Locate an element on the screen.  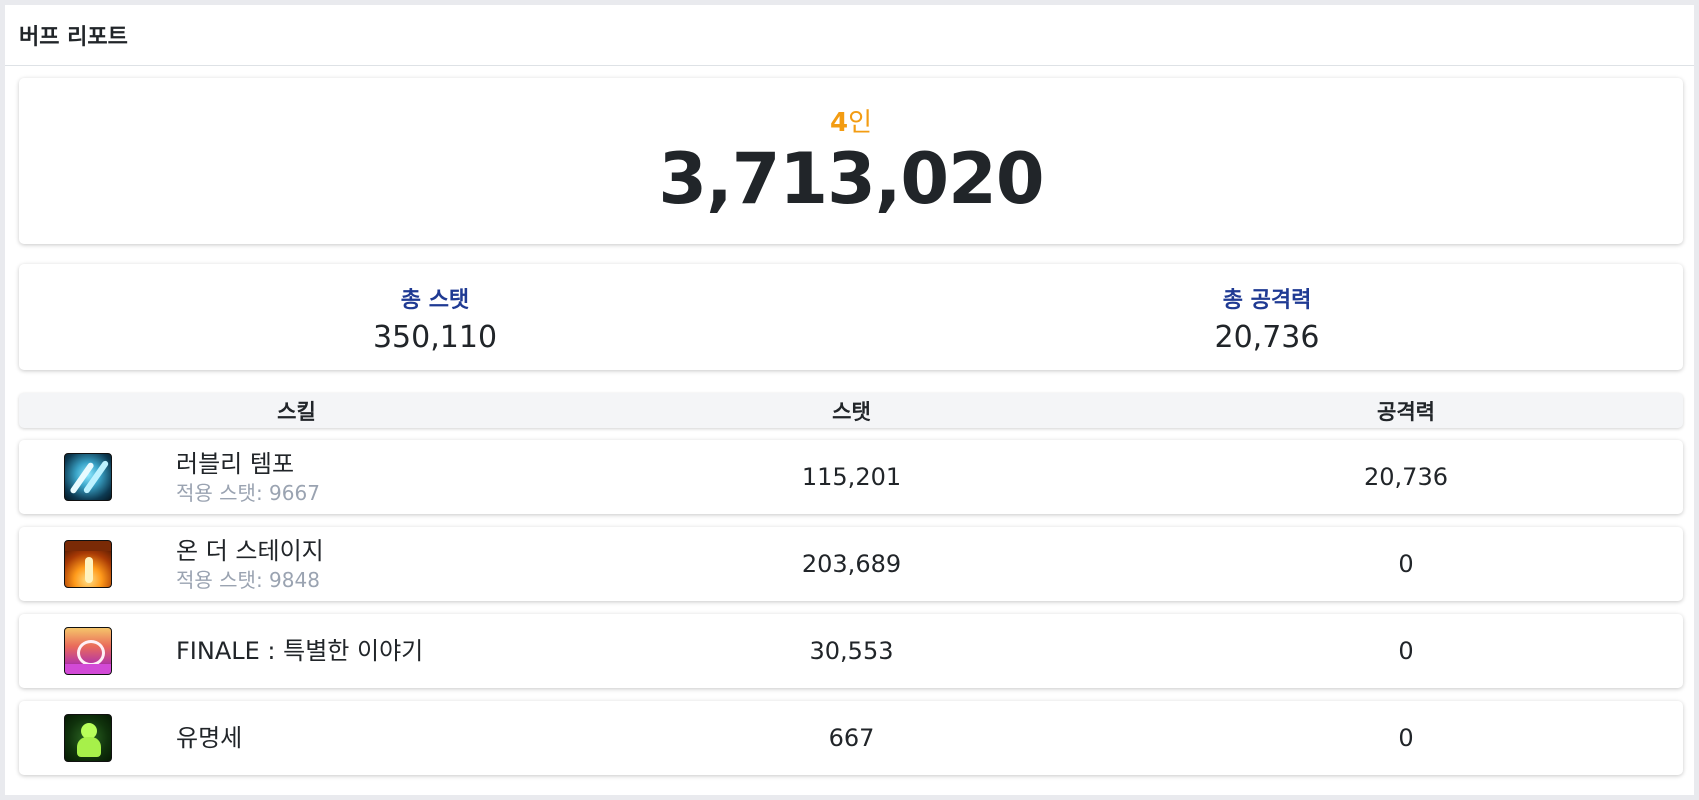
row-atk-value: 20,736 is located at coordinates (1406, 477).